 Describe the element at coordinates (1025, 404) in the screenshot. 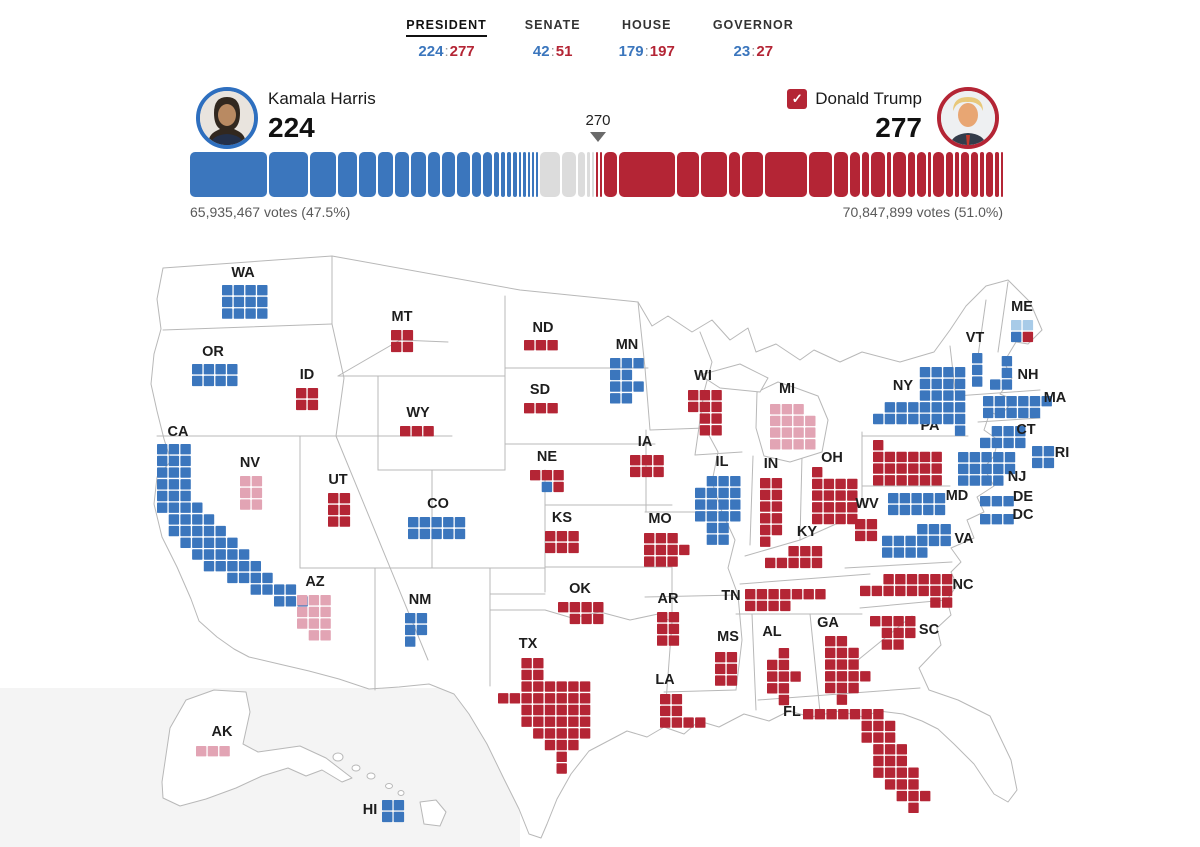

I see `state-ma: MA` at that location.